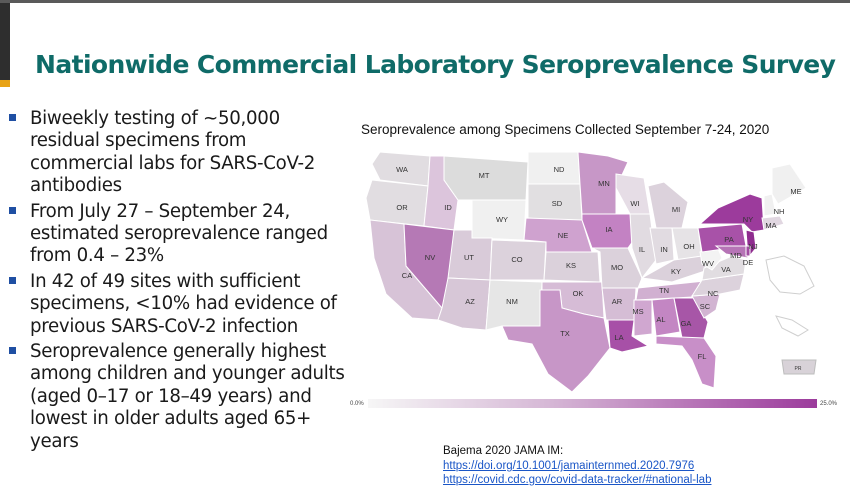 The width and height of the screenshot is (850, 486). I want to click on label-mo: MO, so click(617, 267).